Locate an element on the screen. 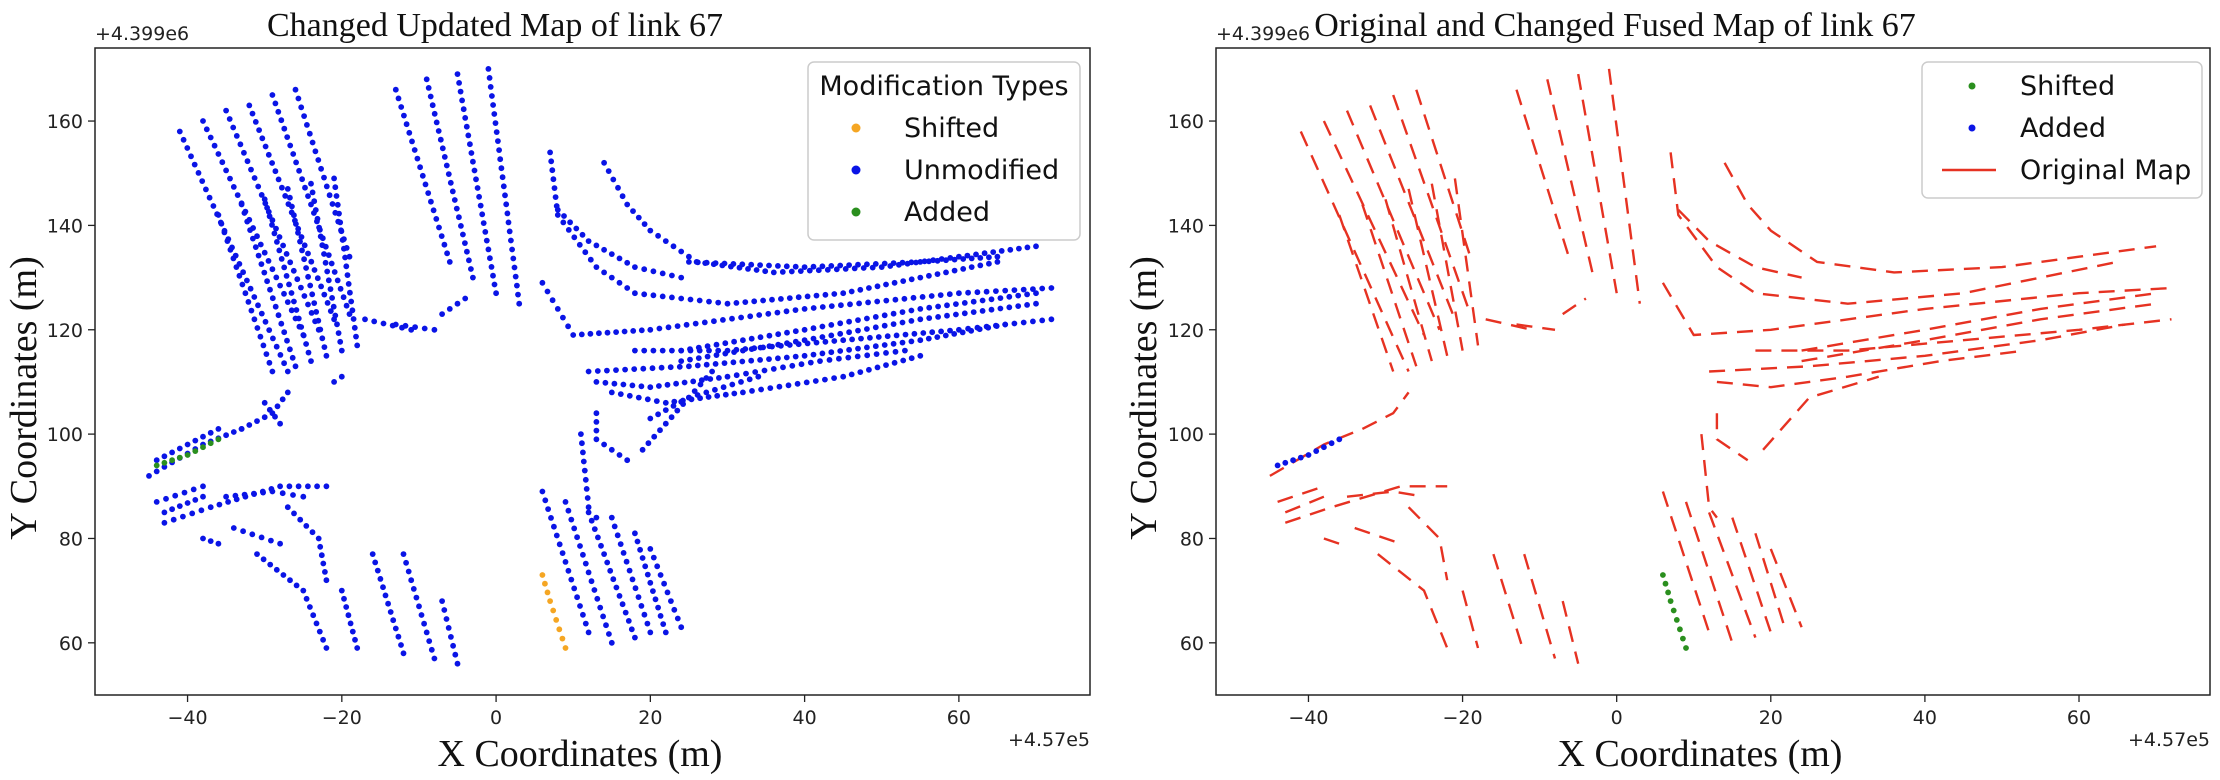 The image size is (2220, 780). x-offset-label: +4.57e5 is located at coordinates (2169, 740).